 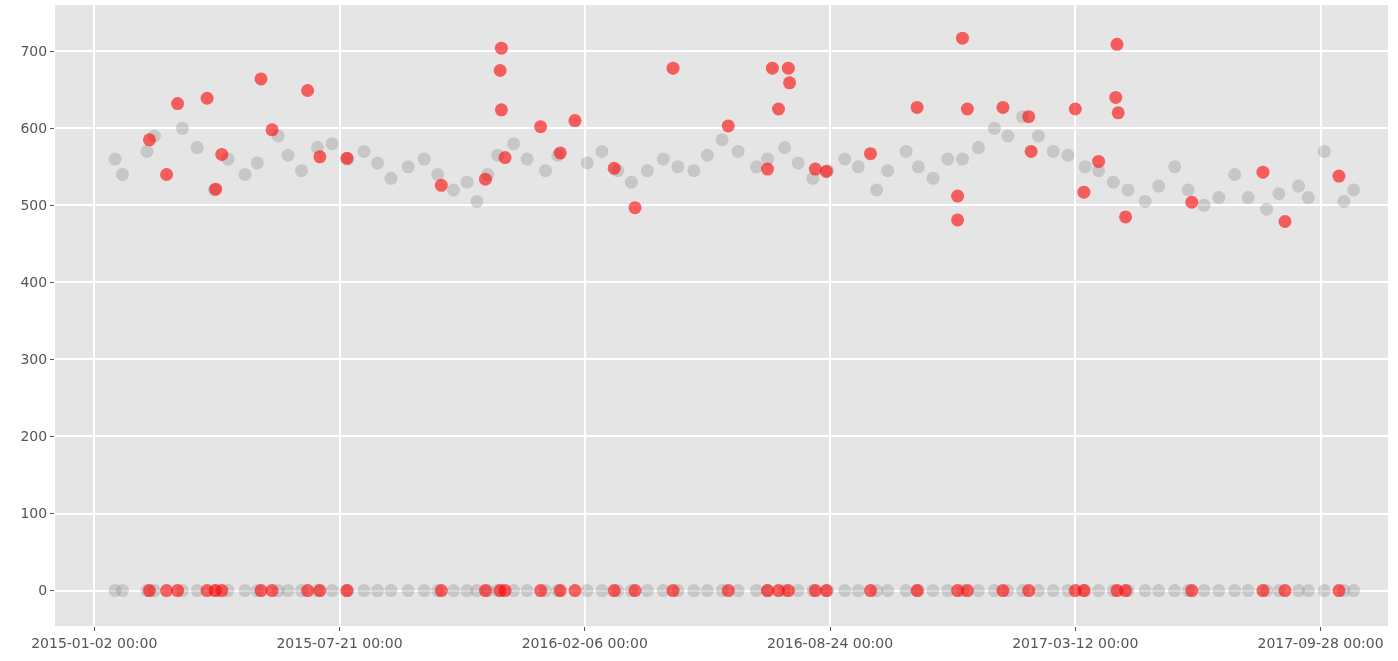 I want to click on y-tick-label: 400, so click(x=34, y=282).